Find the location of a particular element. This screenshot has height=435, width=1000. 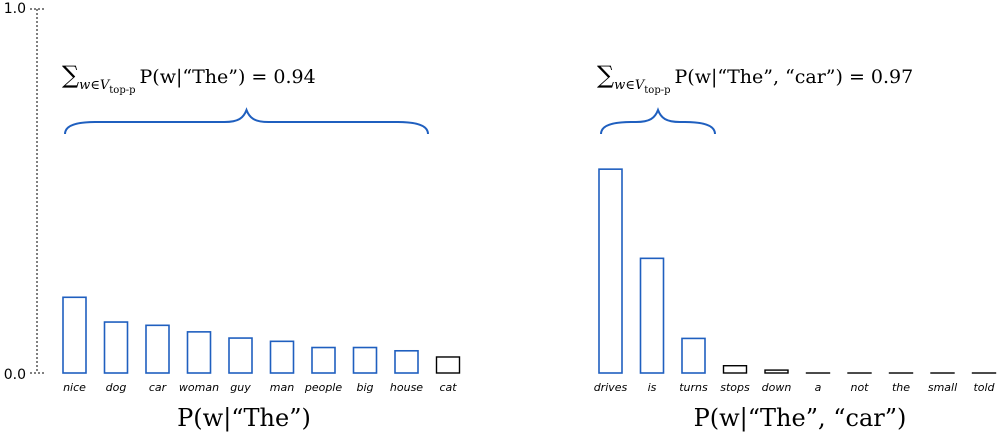

category-label-stops: stops is located at coordinates (735, 387).